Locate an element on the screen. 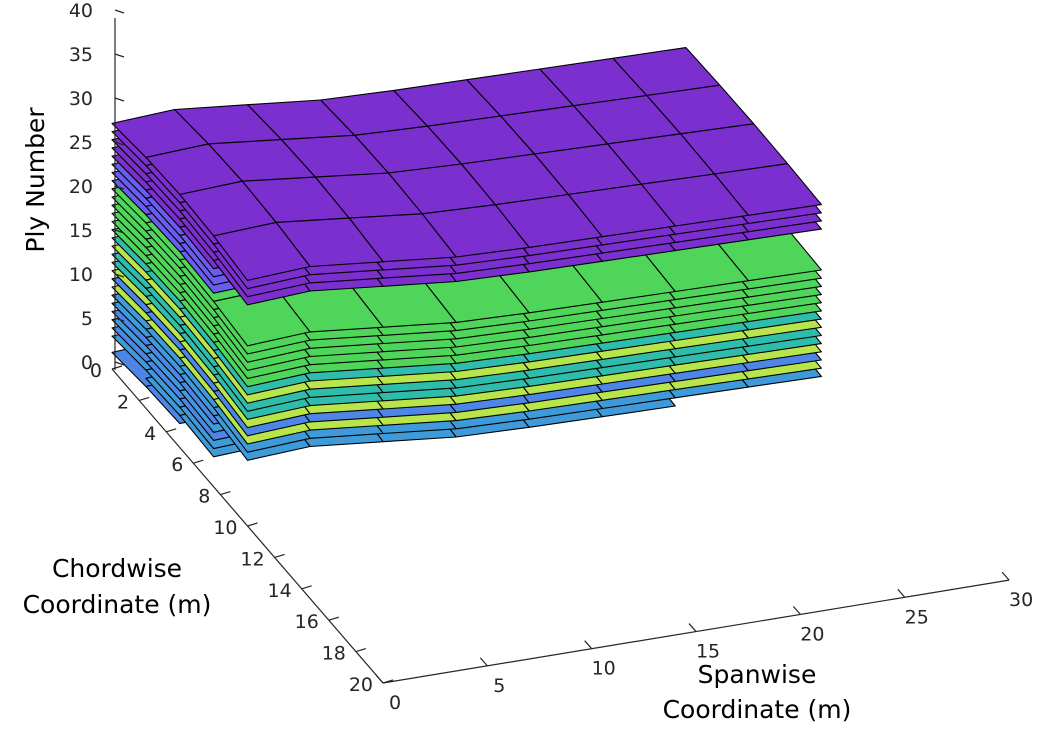 The image size is (1048, 730). z-tick-label: 40 is located at coordinates (81, 11).